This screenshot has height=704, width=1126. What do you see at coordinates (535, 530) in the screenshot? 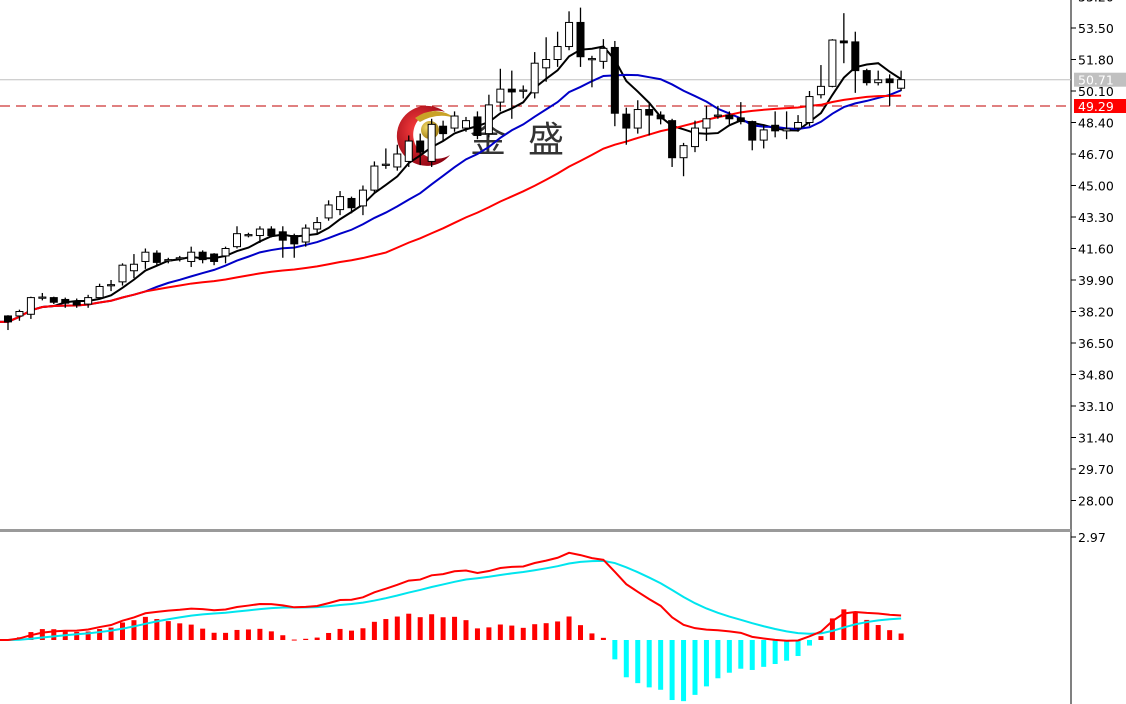
I see `panel-separator` at bounding box center [535, 530].